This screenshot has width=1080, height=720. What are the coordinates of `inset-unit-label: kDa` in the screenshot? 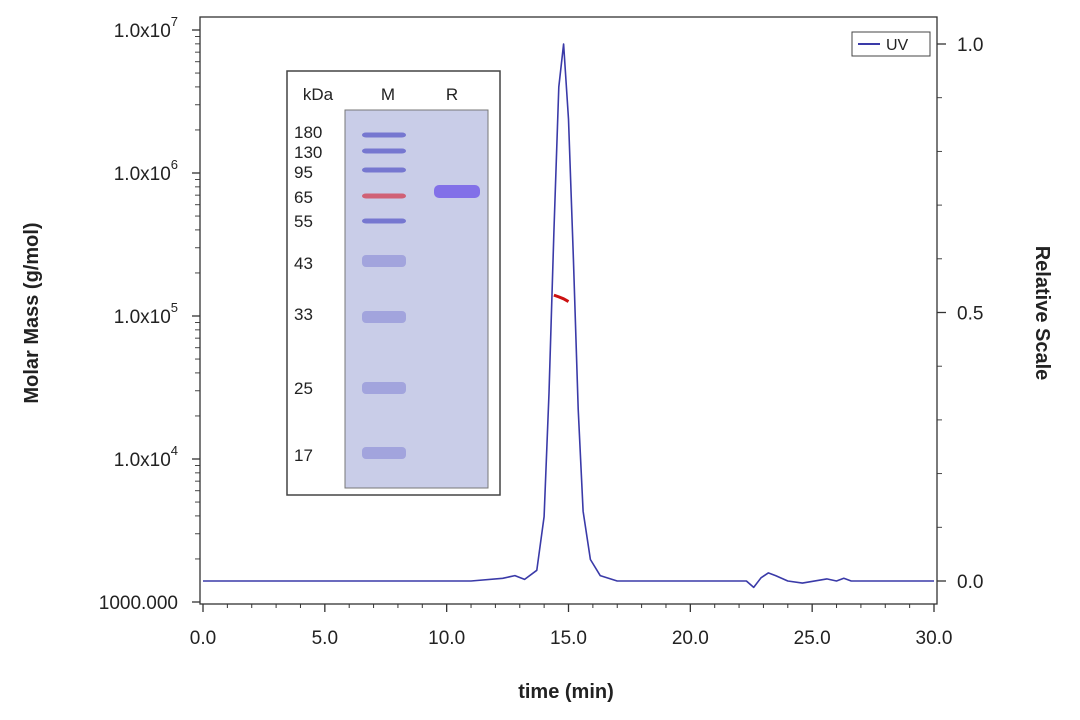 It's located at (318, 94).